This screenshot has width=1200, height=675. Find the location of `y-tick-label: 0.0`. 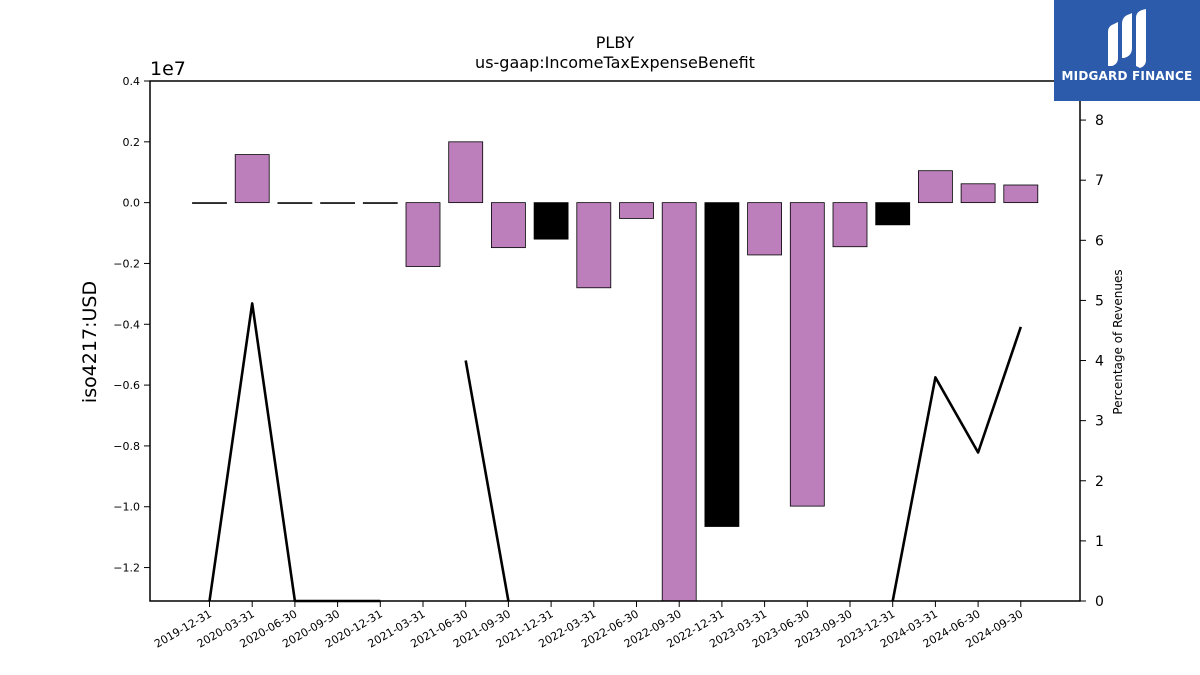

y-tick-label: 0.0 is located at coordinates (132, 203).